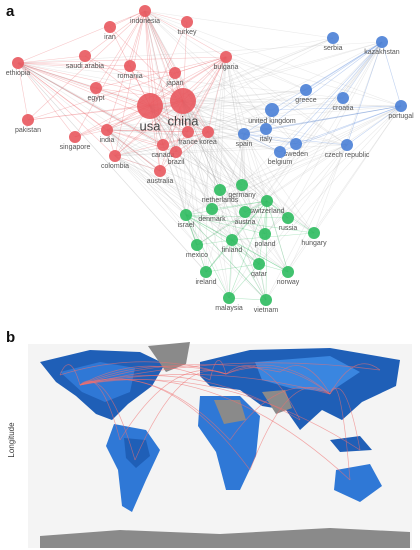 This screenshot has height=550, width=420. I want to click on node-label: finland, so click(232, 250).